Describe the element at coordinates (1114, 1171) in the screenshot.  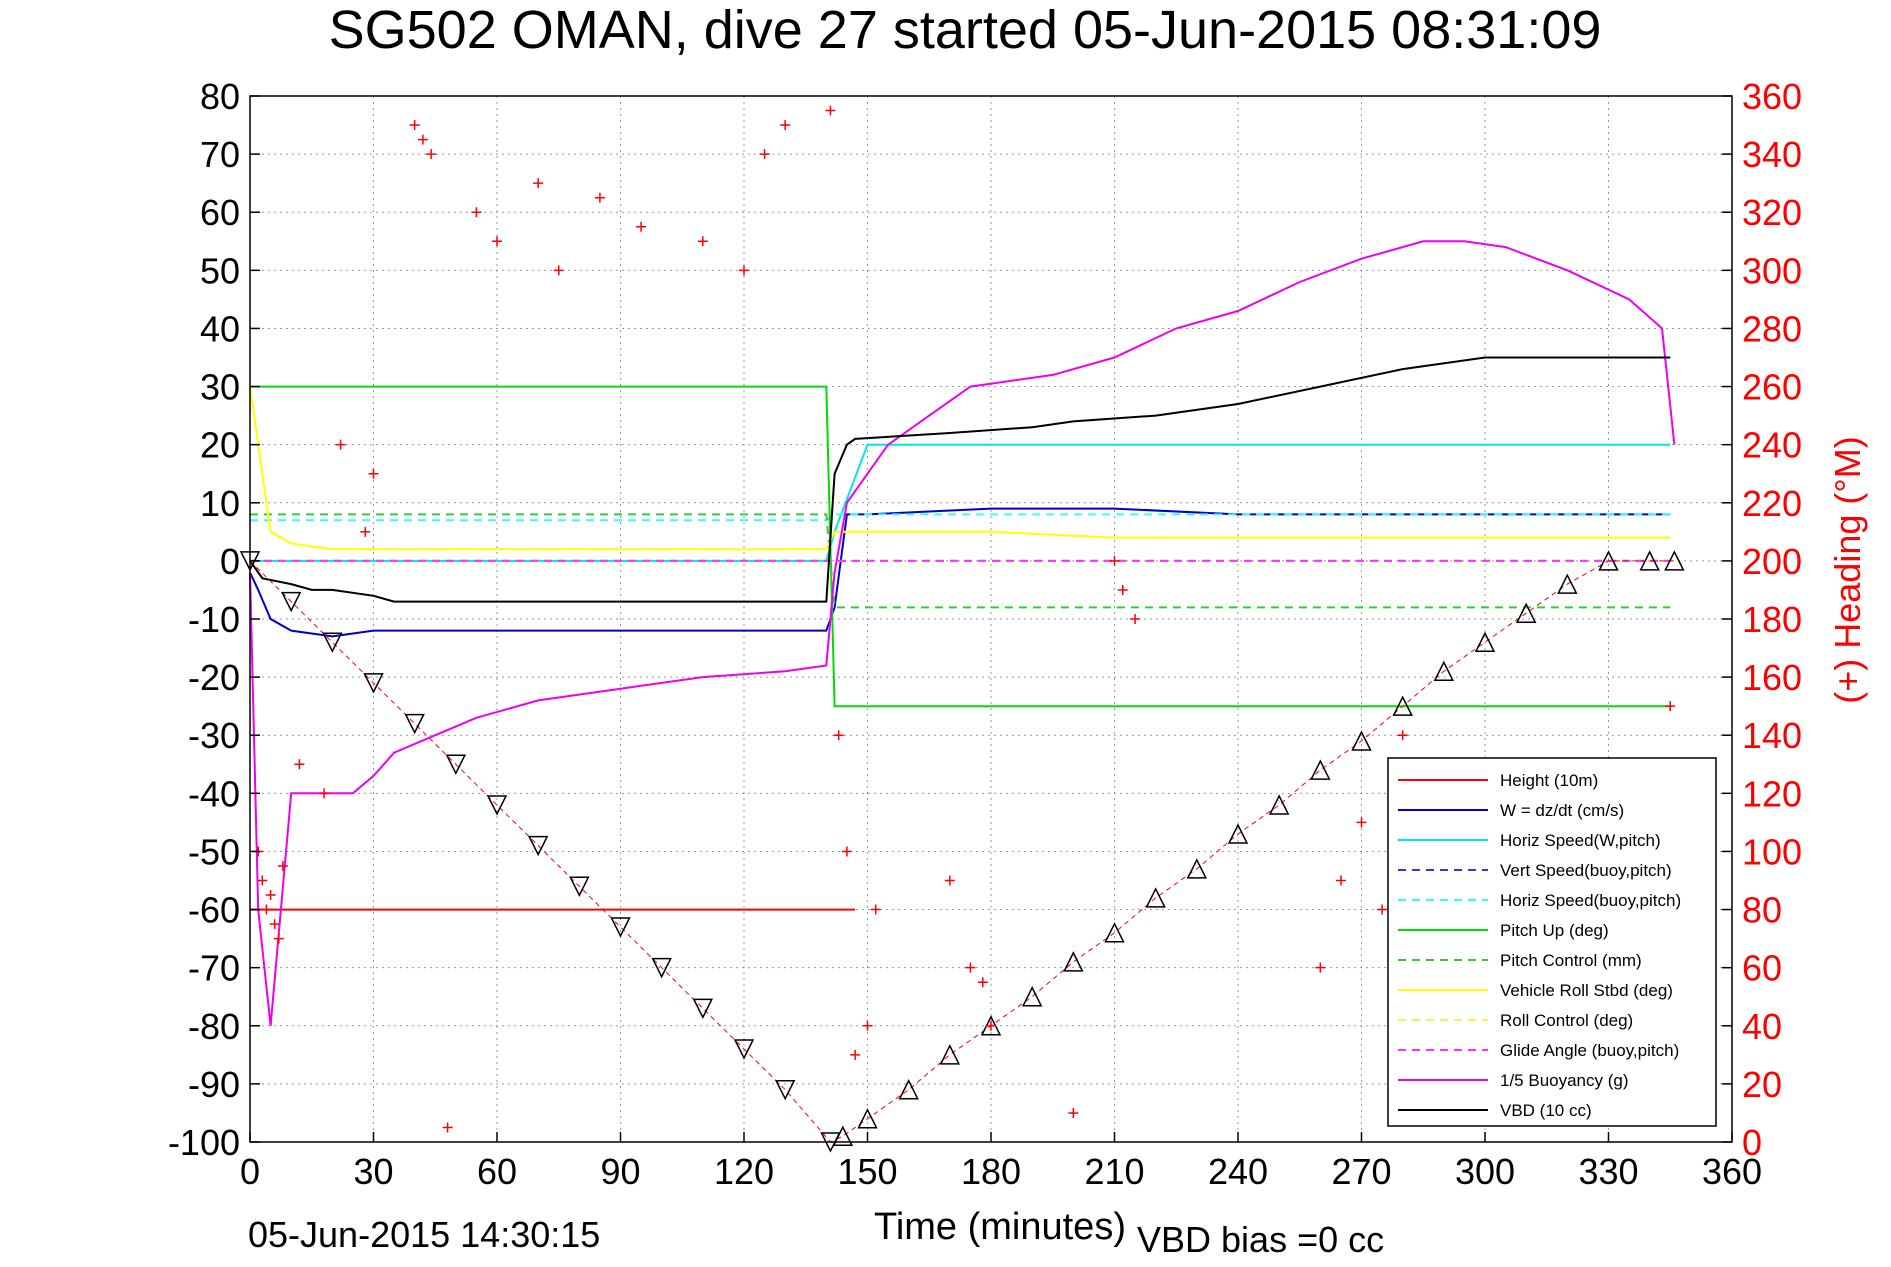
I see `x-tick-label: 210` at that location.